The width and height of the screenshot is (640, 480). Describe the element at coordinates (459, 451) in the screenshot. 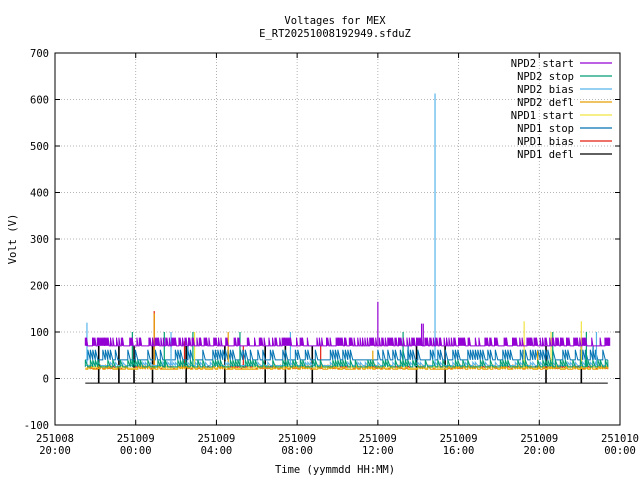

I see `x-tick-label-time: 16:00` at that location.